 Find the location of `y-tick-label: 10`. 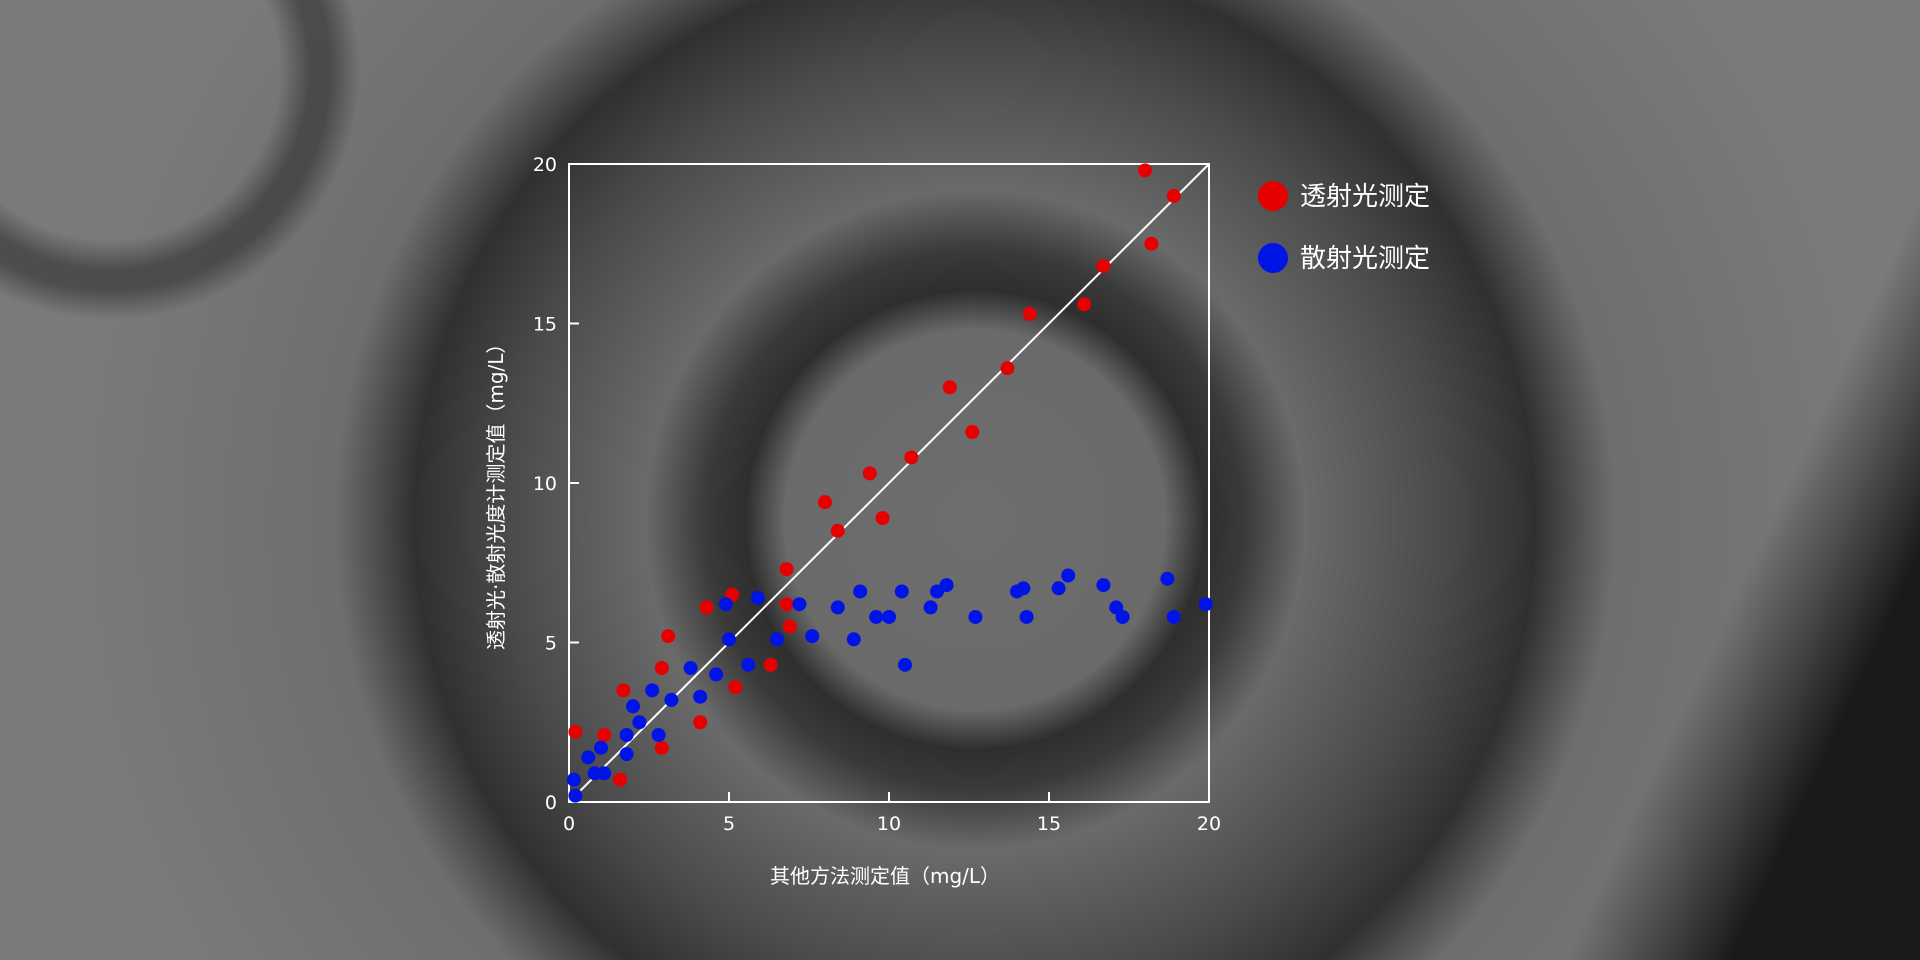

y-tick-label: 10 is located at coordinates (545, 484).